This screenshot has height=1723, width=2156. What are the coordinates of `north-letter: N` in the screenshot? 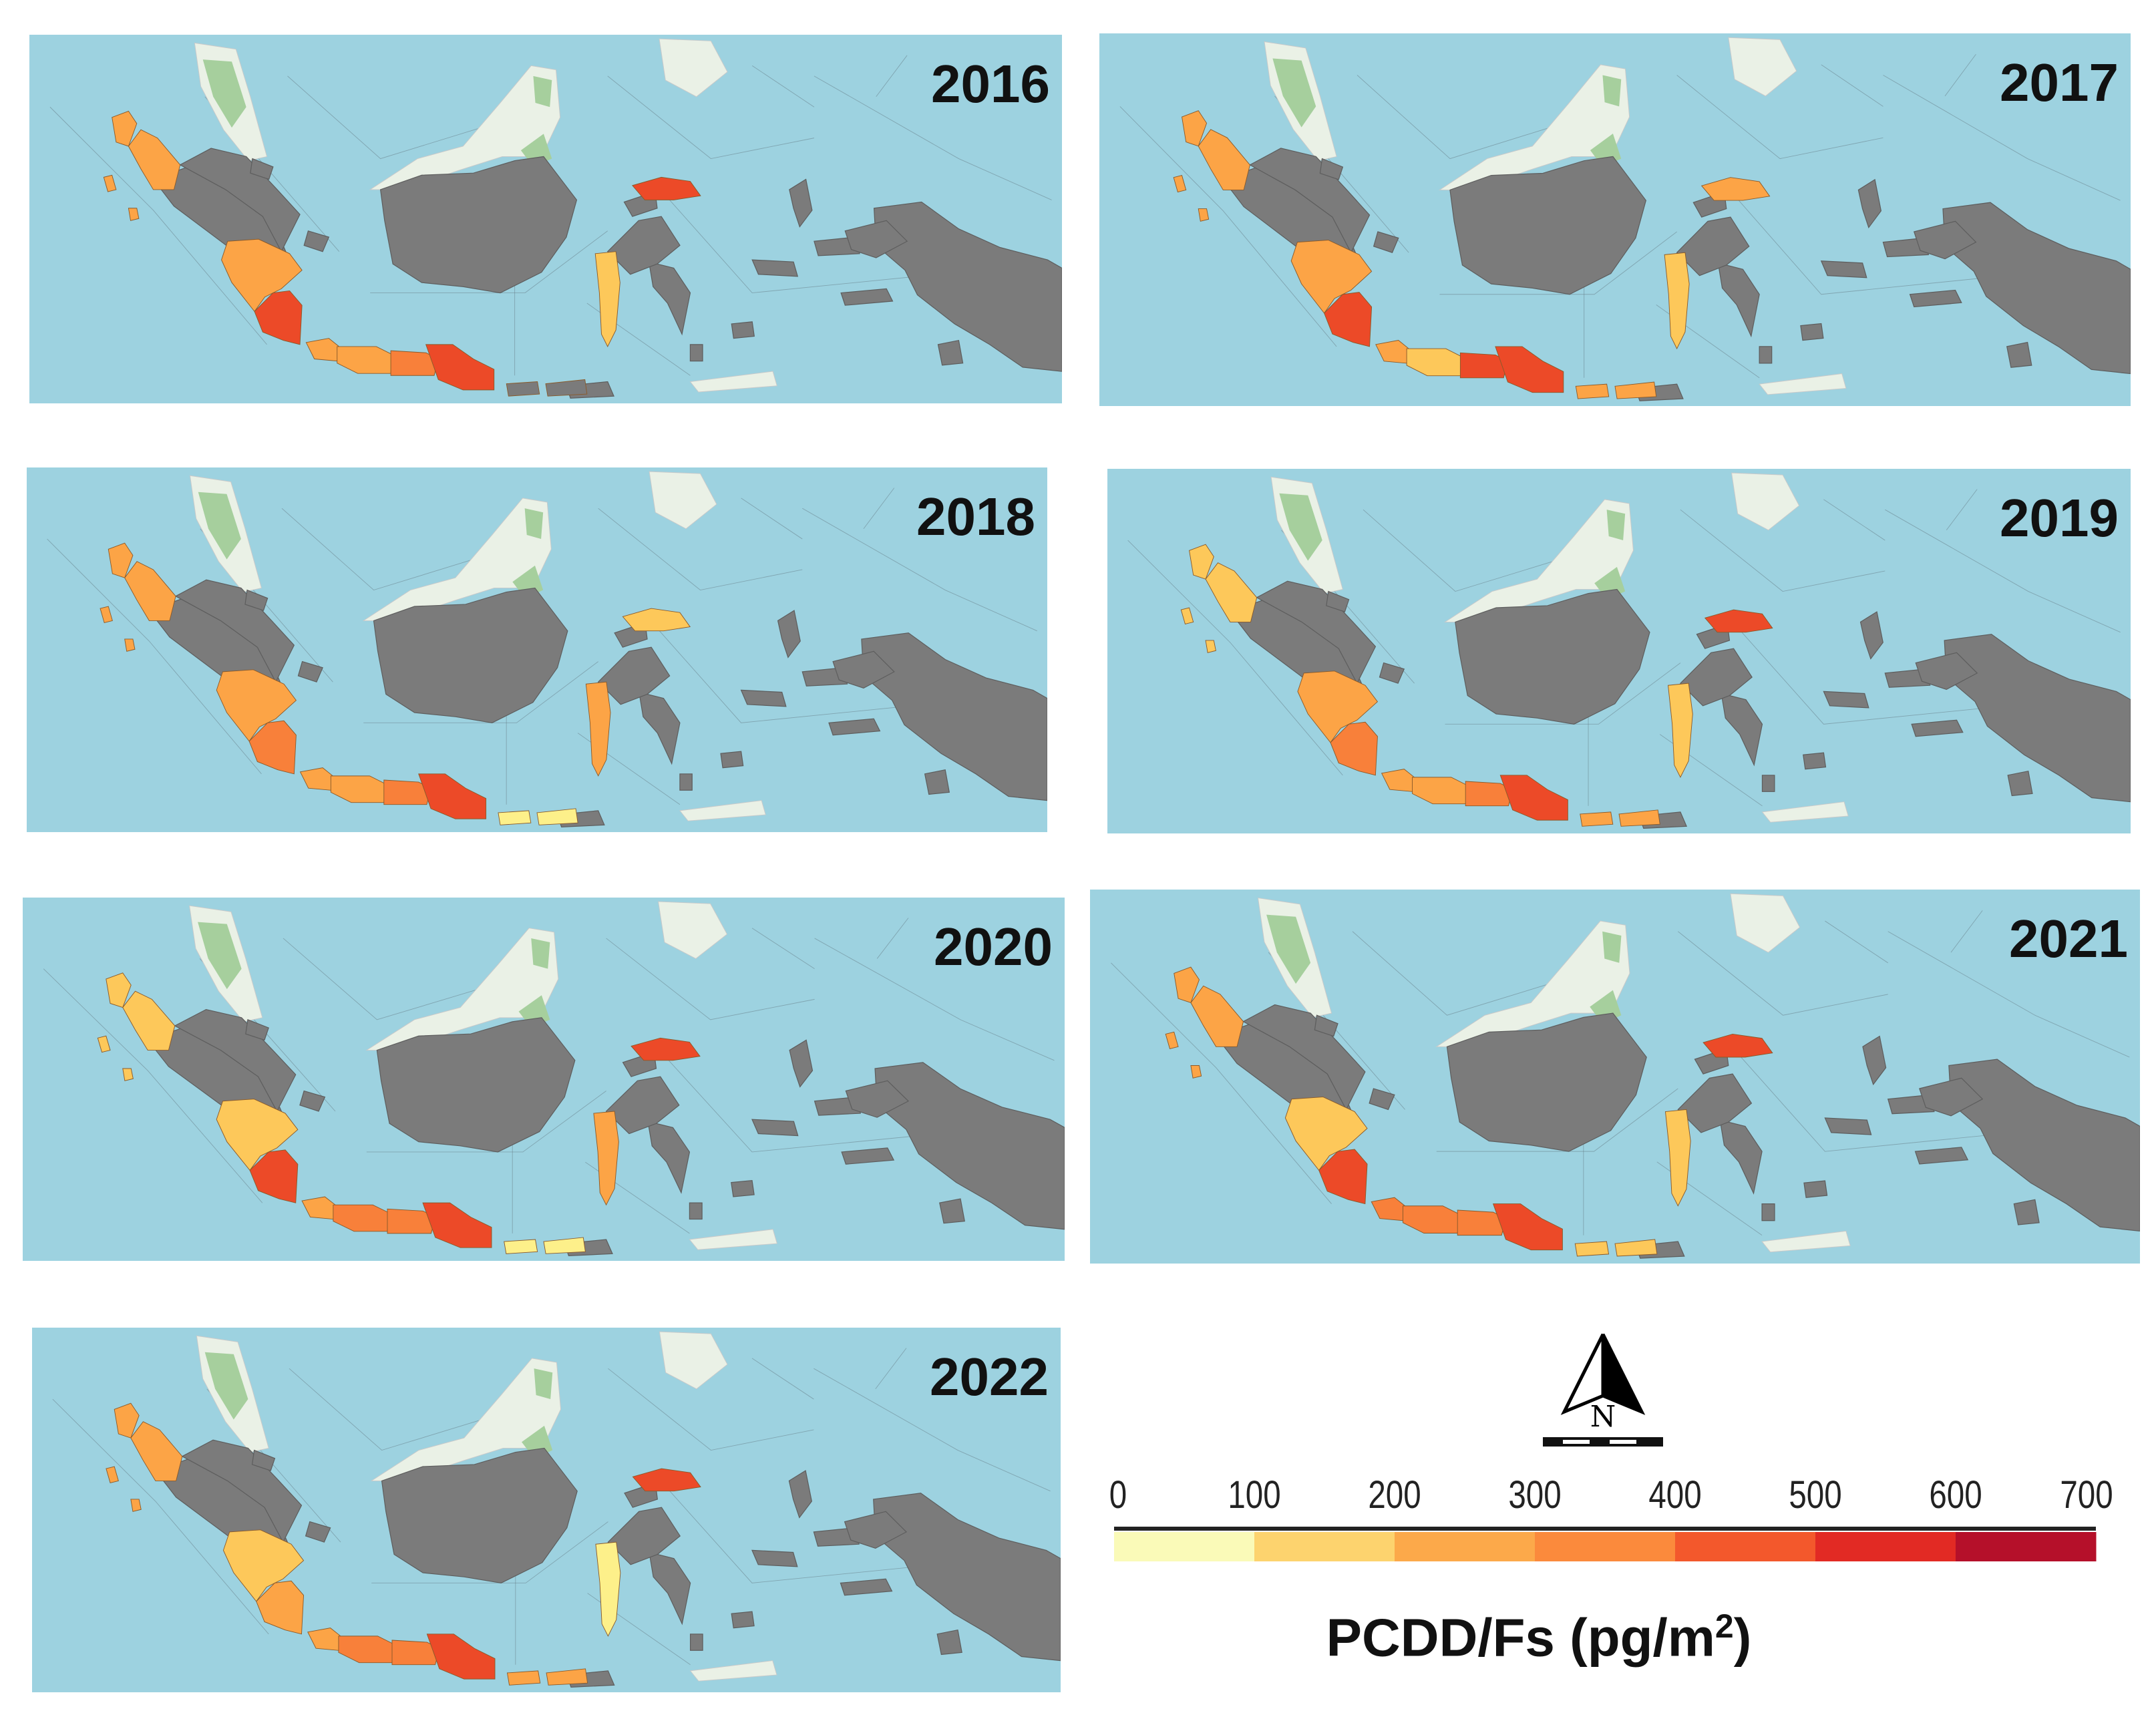 It's located at (1603, 1417).